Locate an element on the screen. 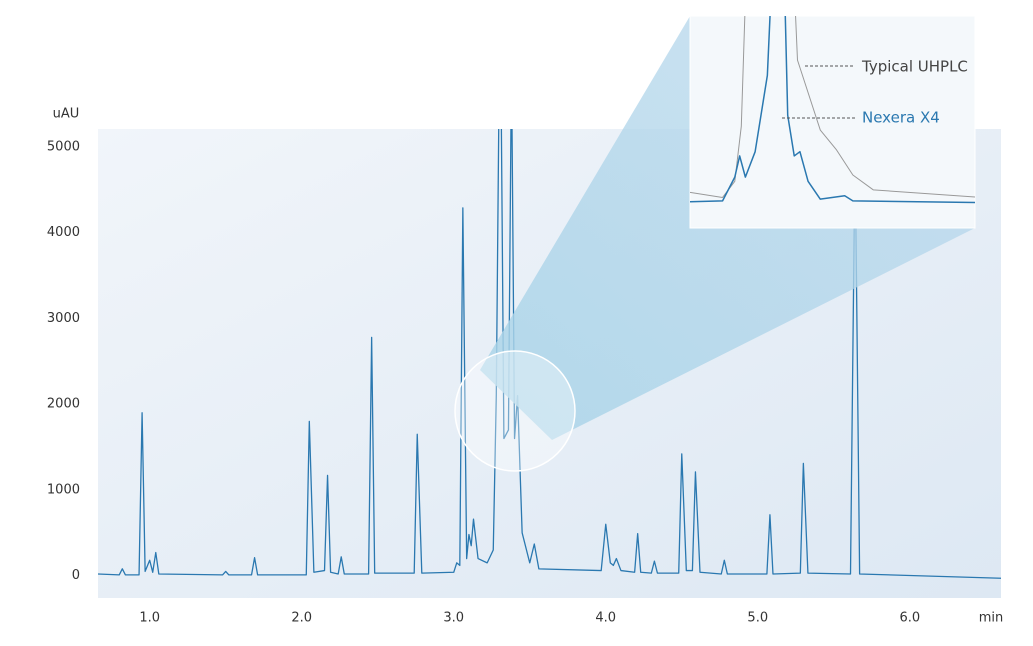 This screenshot has width=1033, height=646. x-tick-label: 2.0 is located at coordinates (301, 618).